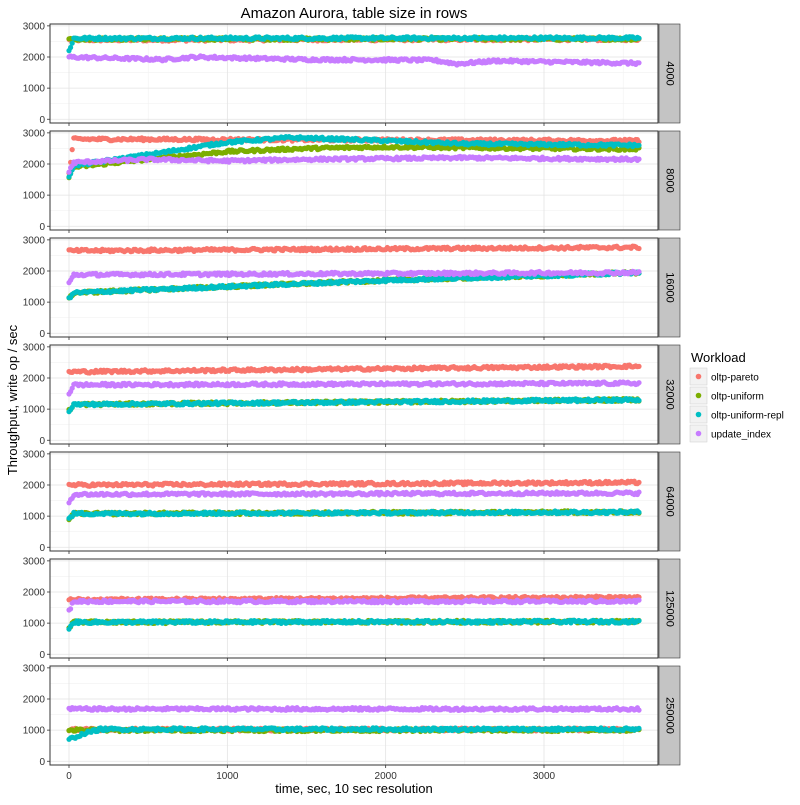  What do you see at coordinates (354, 394) in the screenshot?
I see `panel-background` at bounding box center [354, 394].